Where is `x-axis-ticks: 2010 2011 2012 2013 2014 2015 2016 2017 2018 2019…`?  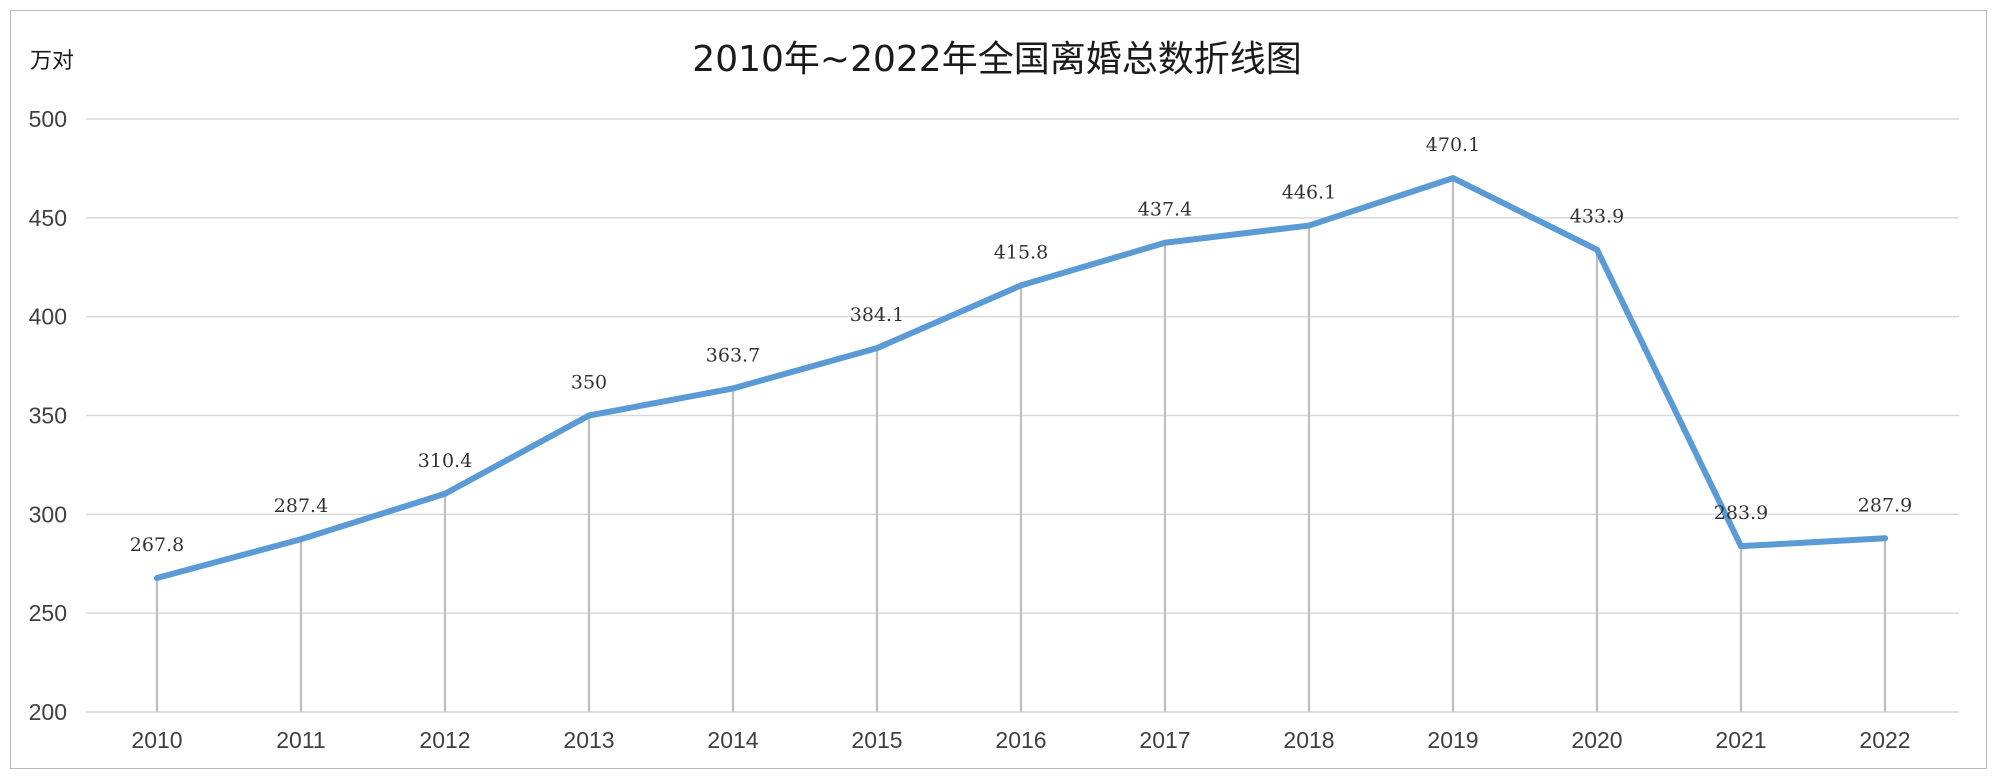 x-axis-ticks: 2010 2011 2012 2013 2014 2015 2016 2017 2018 2019… is located at coordinates (1020, 740).